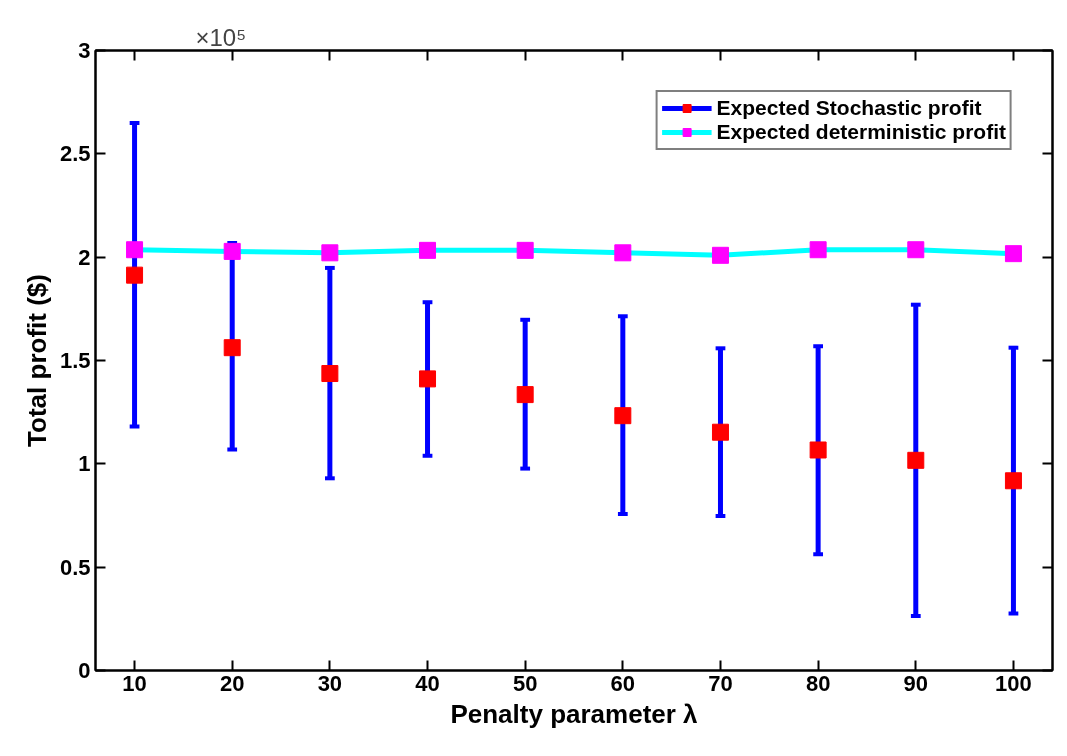 This screenshot has height=756, width=1067. Describe the element at coordinates (134, 683) in the screenshot. I see `x-tick-label: 10` at that location.